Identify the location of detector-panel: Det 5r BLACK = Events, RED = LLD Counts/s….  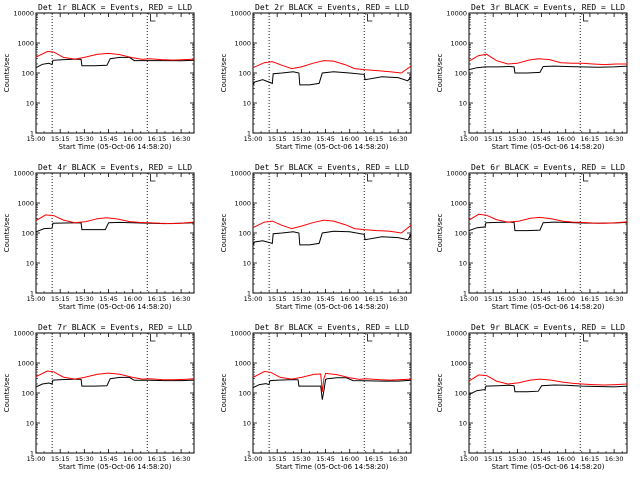
(316, 237).